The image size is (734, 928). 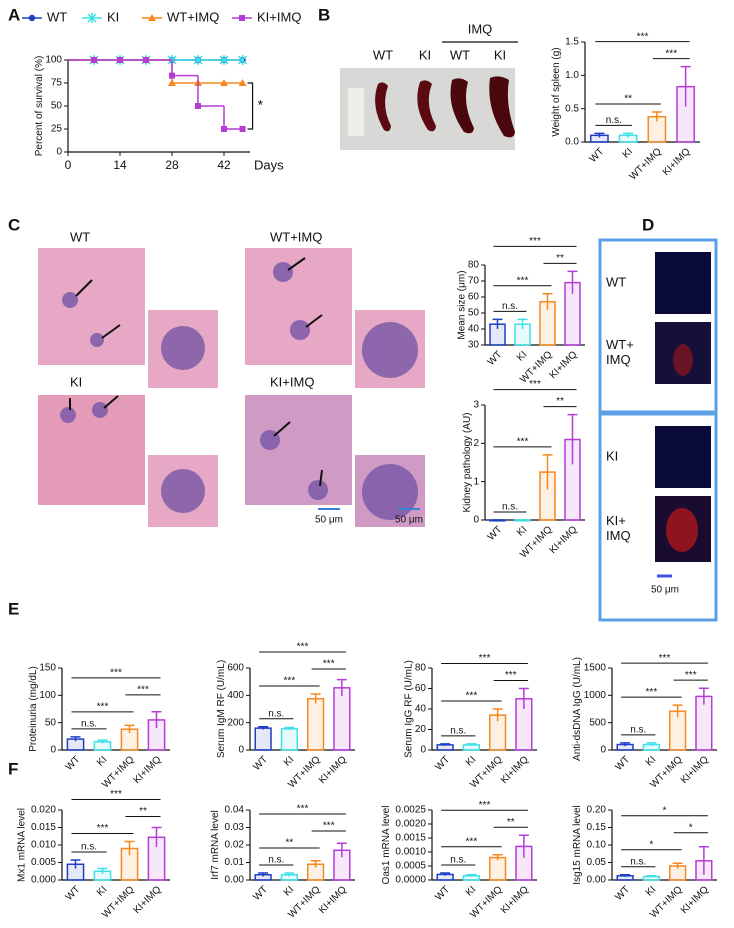 I want to click on photo-label: KI, so click(x=500, y=54).